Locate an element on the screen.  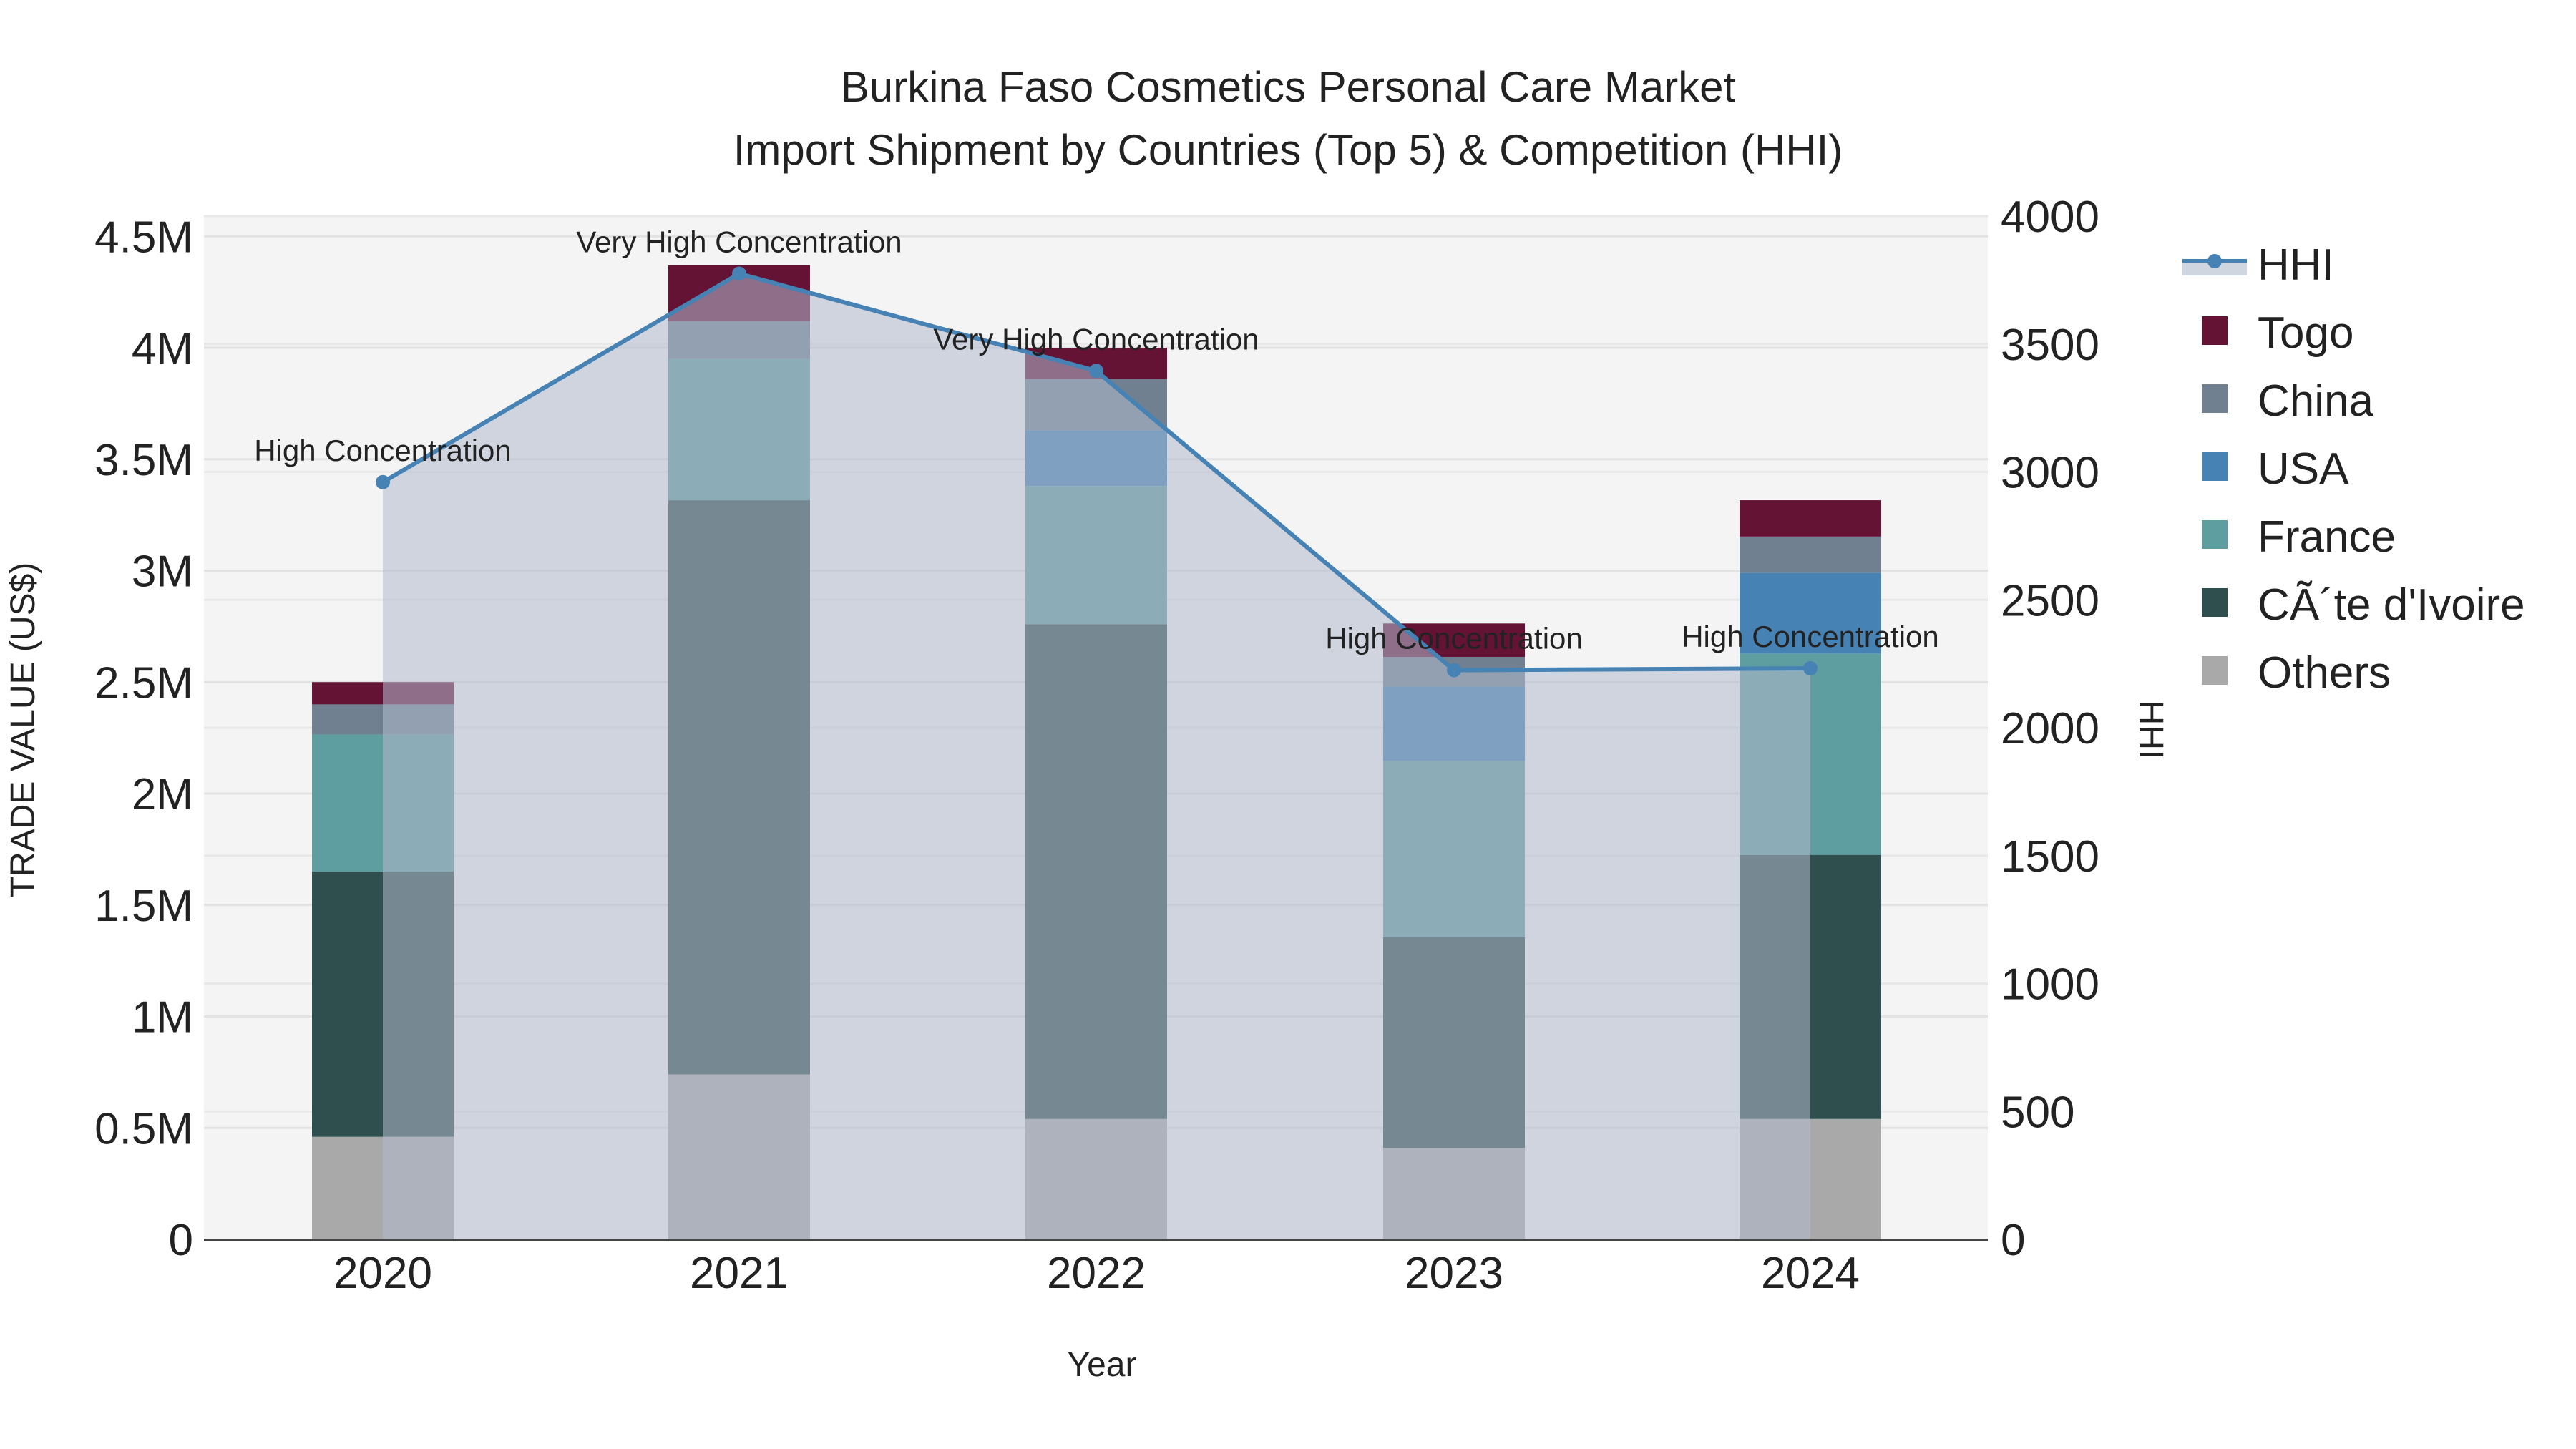
y-right-tick-label: 3500 is located at coordinates (2050, 345).